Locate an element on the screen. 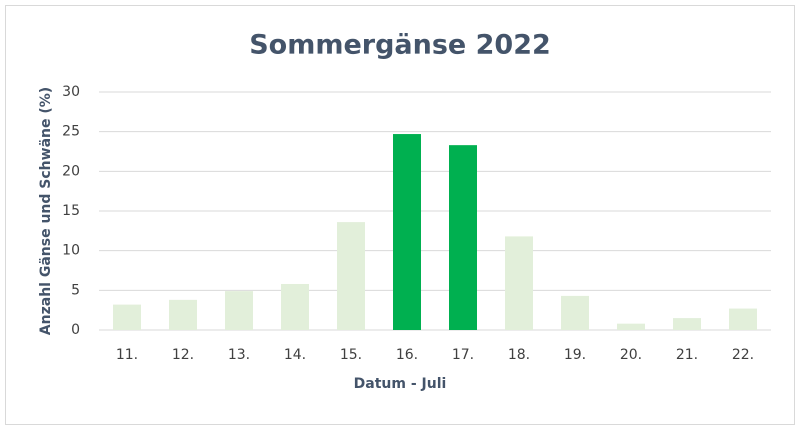 The height and width of the screenshot is (430, 800). x-tick-label: 16. is located at coordinates (407, 355).